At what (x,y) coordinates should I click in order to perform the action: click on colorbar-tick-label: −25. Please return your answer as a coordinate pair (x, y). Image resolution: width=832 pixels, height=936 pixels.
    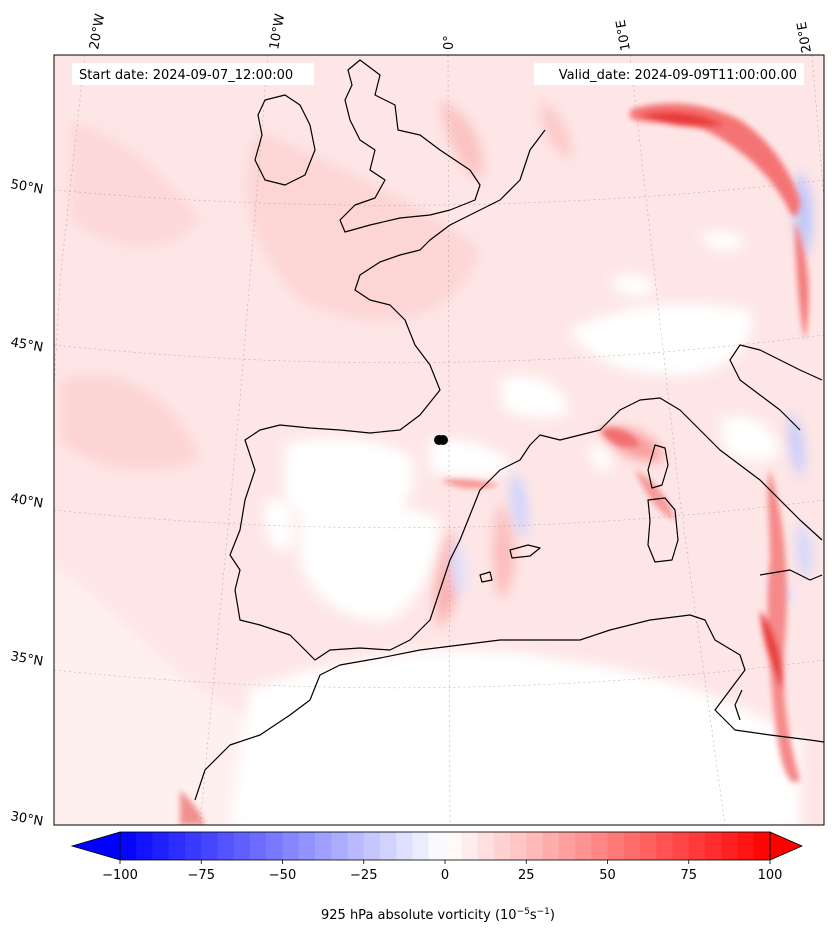
    Looking at the image, I should click on (363, 875).